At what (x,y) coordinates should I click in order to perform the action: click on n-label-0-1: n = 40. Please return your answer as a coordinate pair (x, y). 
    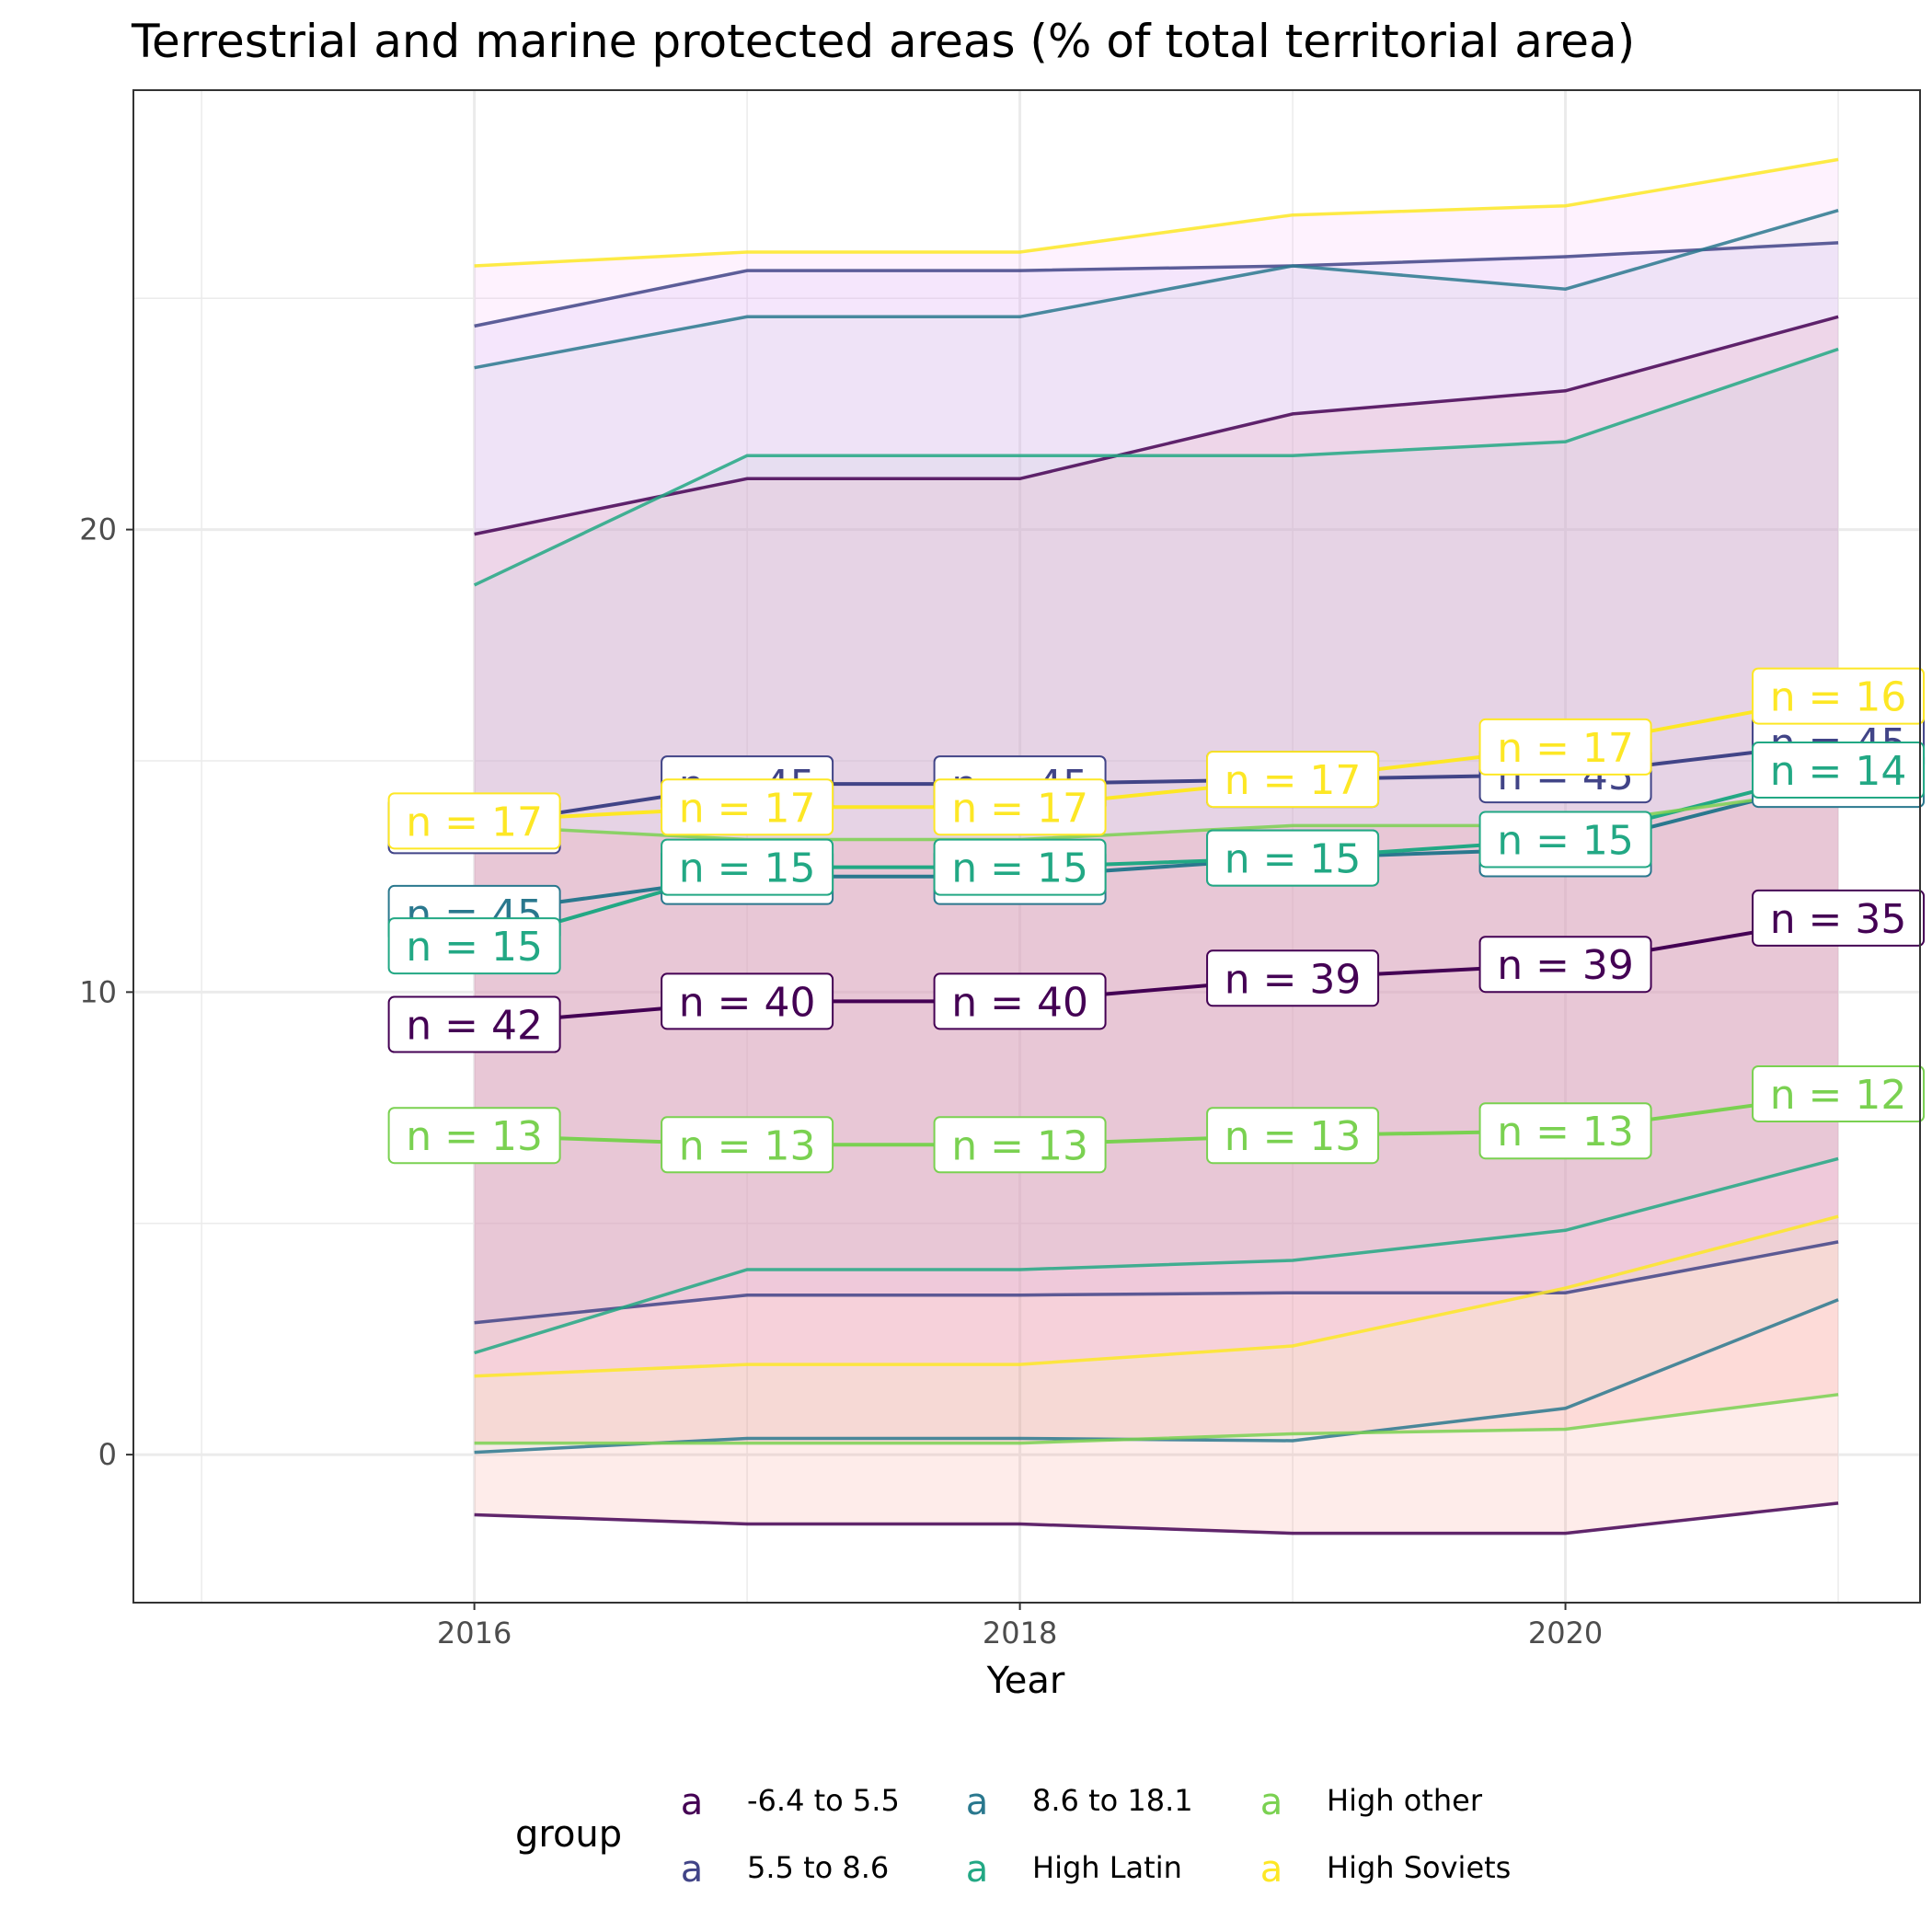
    Looking at the image, I should click on (747, 1001).